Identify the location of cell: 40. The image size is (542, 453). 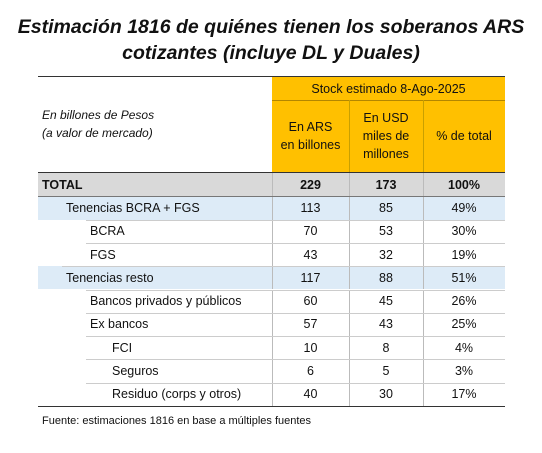
(310, 394).